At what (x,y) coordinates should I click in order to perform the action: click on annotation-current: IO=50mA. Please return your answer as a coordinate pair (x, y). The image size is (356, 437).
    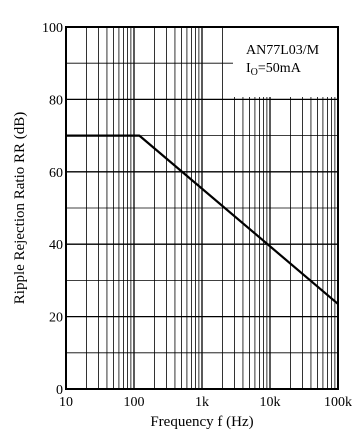
    Looking at the image, I should click on (274, 69).